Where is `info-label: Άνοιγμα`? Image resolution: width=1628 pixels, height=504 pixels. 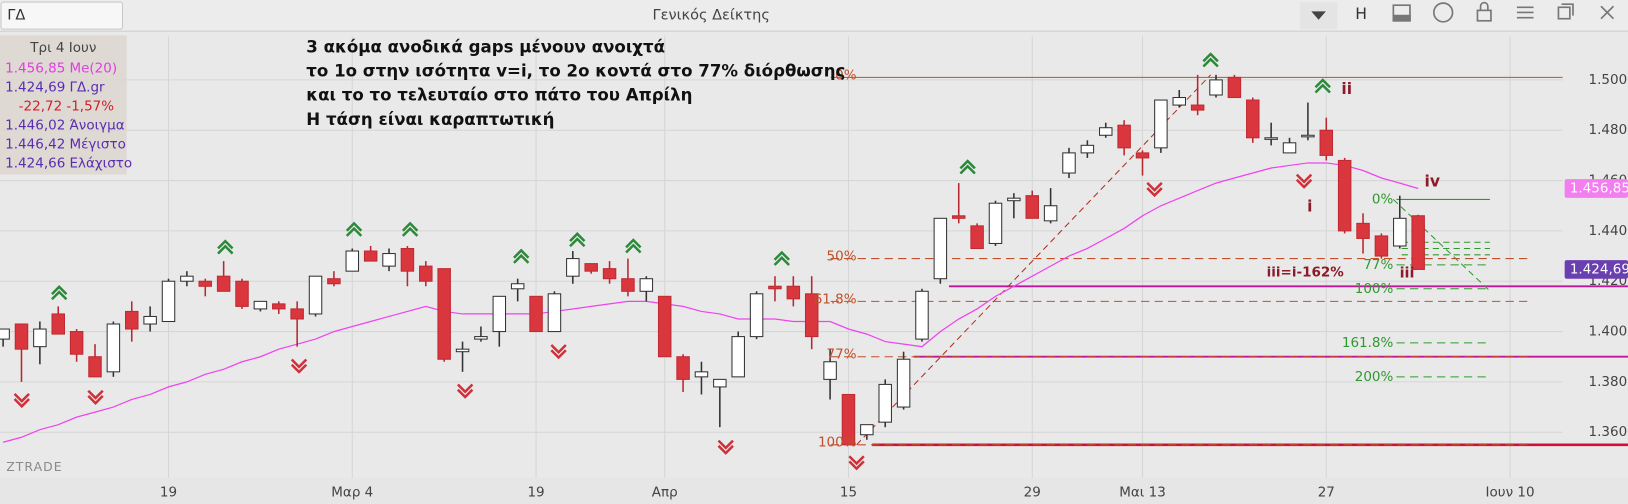
info-label: Άνοιγμα is located at coordinates (96, 126).